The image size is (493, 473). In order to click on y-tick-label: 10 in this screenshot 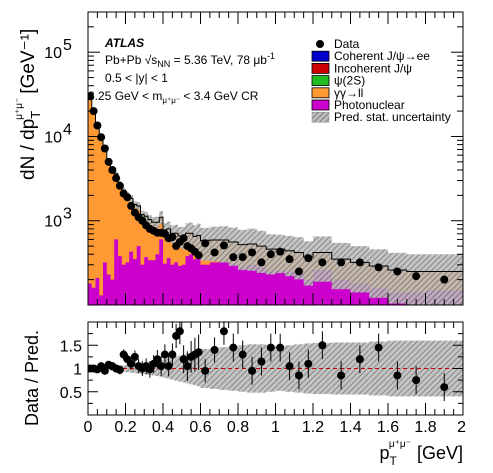, I will do `click(53, 222)`.